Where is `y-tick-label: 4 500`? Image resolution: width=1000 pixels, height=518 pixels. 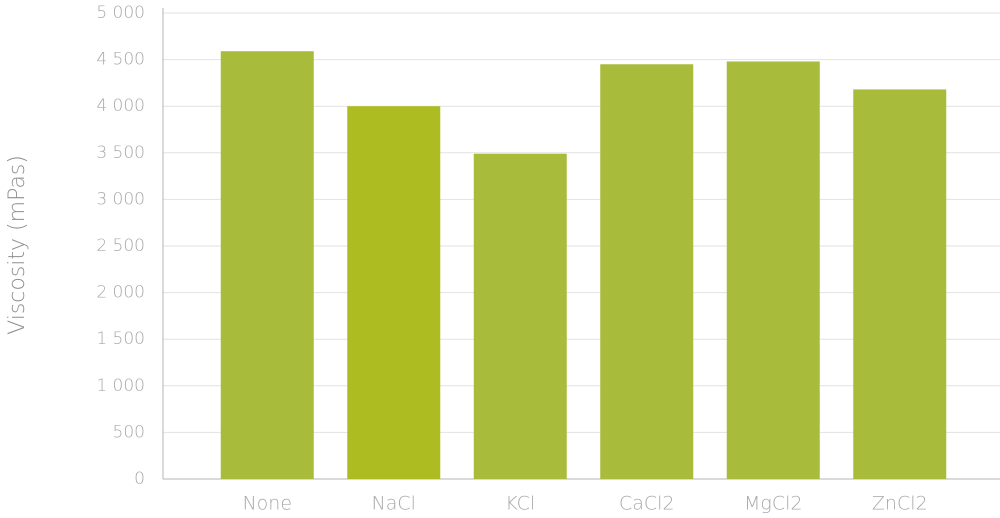 y-tick-label: 4 500 is located at coordinates (120, 60).